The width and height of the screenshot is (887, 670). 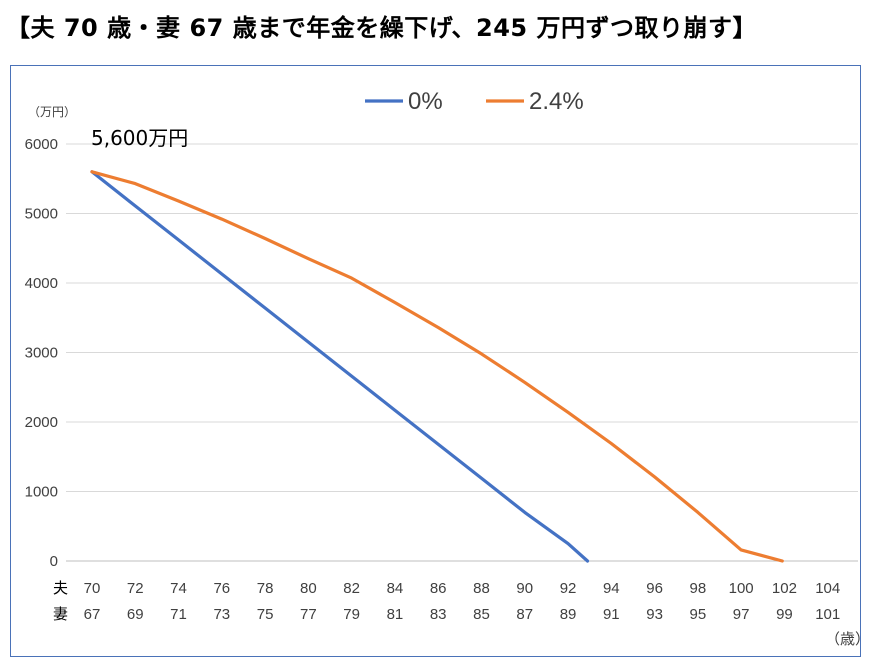 What do you see at coordinates (481, 614) in the screenshot?
I see `x-tick-label-wife: 85` at bounding box center [481, 614].